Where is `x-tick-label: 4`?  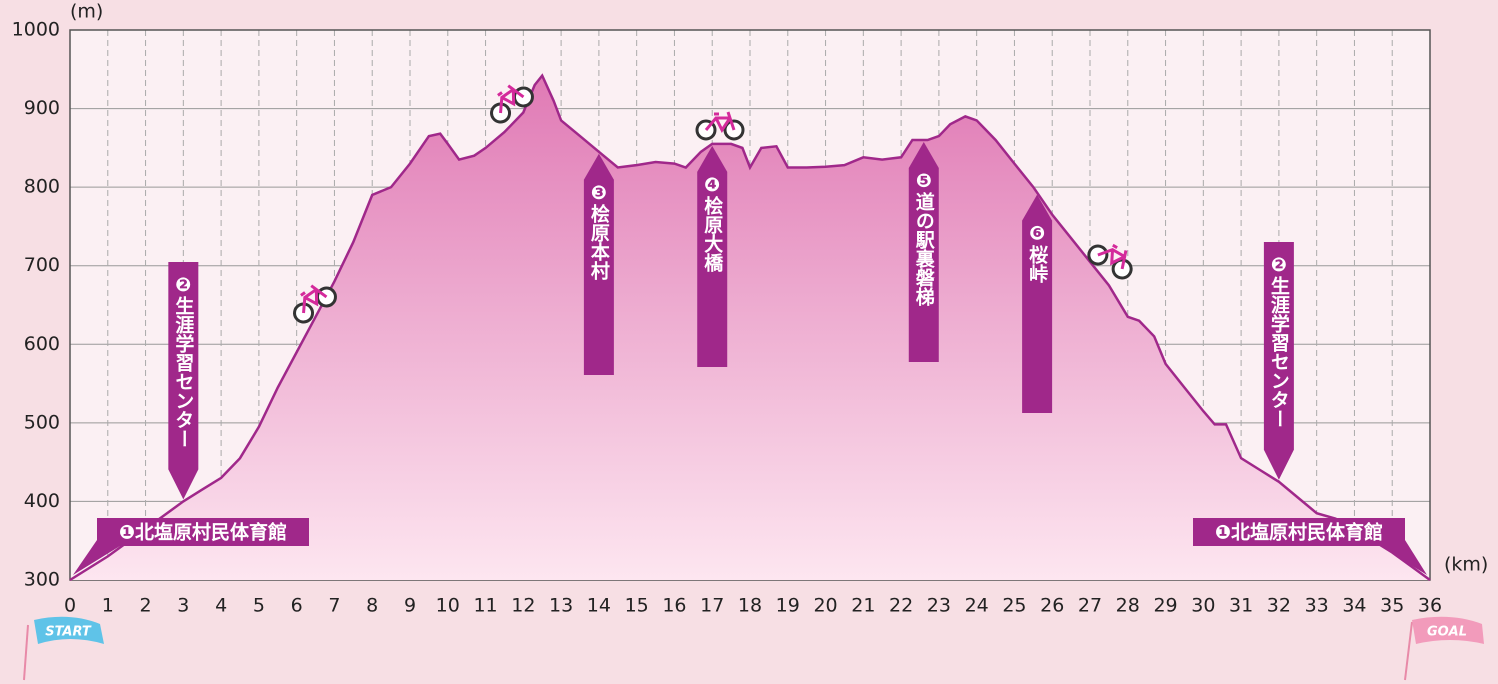 x-tick-label: 4 is located at coordinates (221, 606).